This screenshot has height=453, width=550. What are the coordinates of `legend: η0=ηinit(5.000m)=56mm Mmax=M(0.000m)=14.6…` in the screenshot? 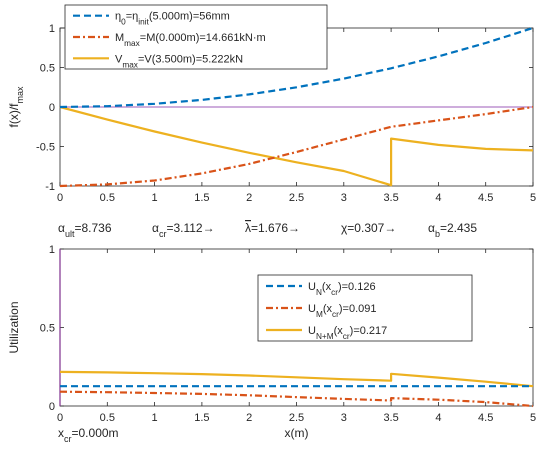 It's located at (196, 37).